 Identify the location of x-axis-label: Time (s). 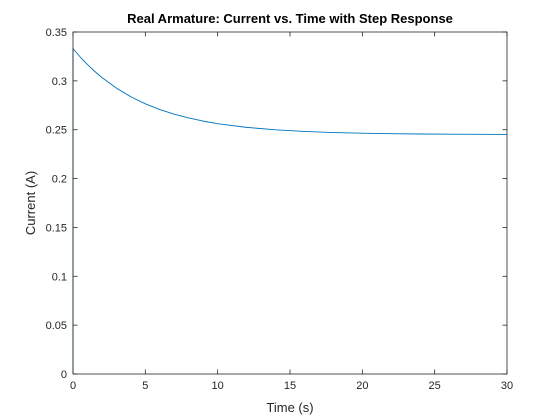
(289, 407).